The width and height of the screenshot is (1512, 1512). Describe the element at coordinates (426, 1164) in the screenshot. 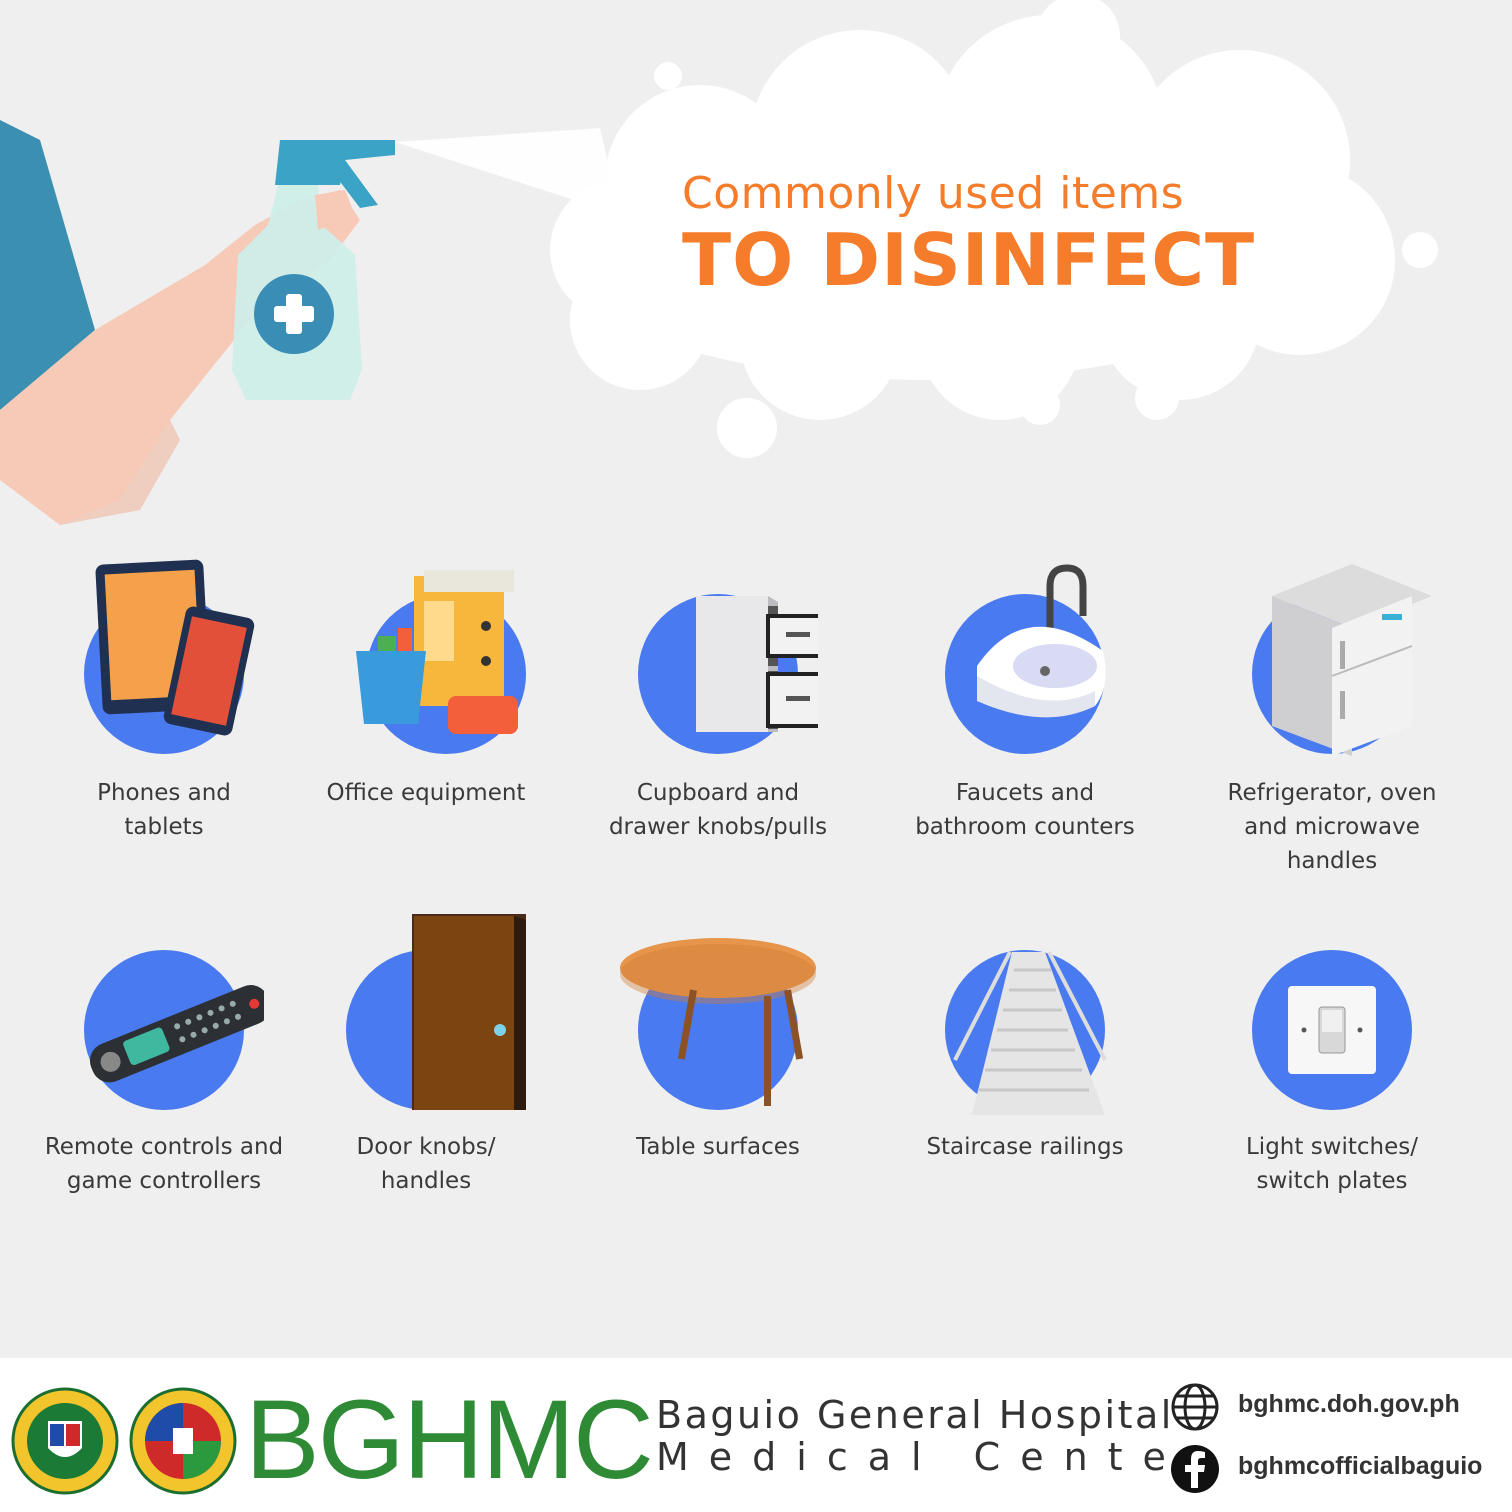

I see `item-label: Door knobs/ handles` at that location.